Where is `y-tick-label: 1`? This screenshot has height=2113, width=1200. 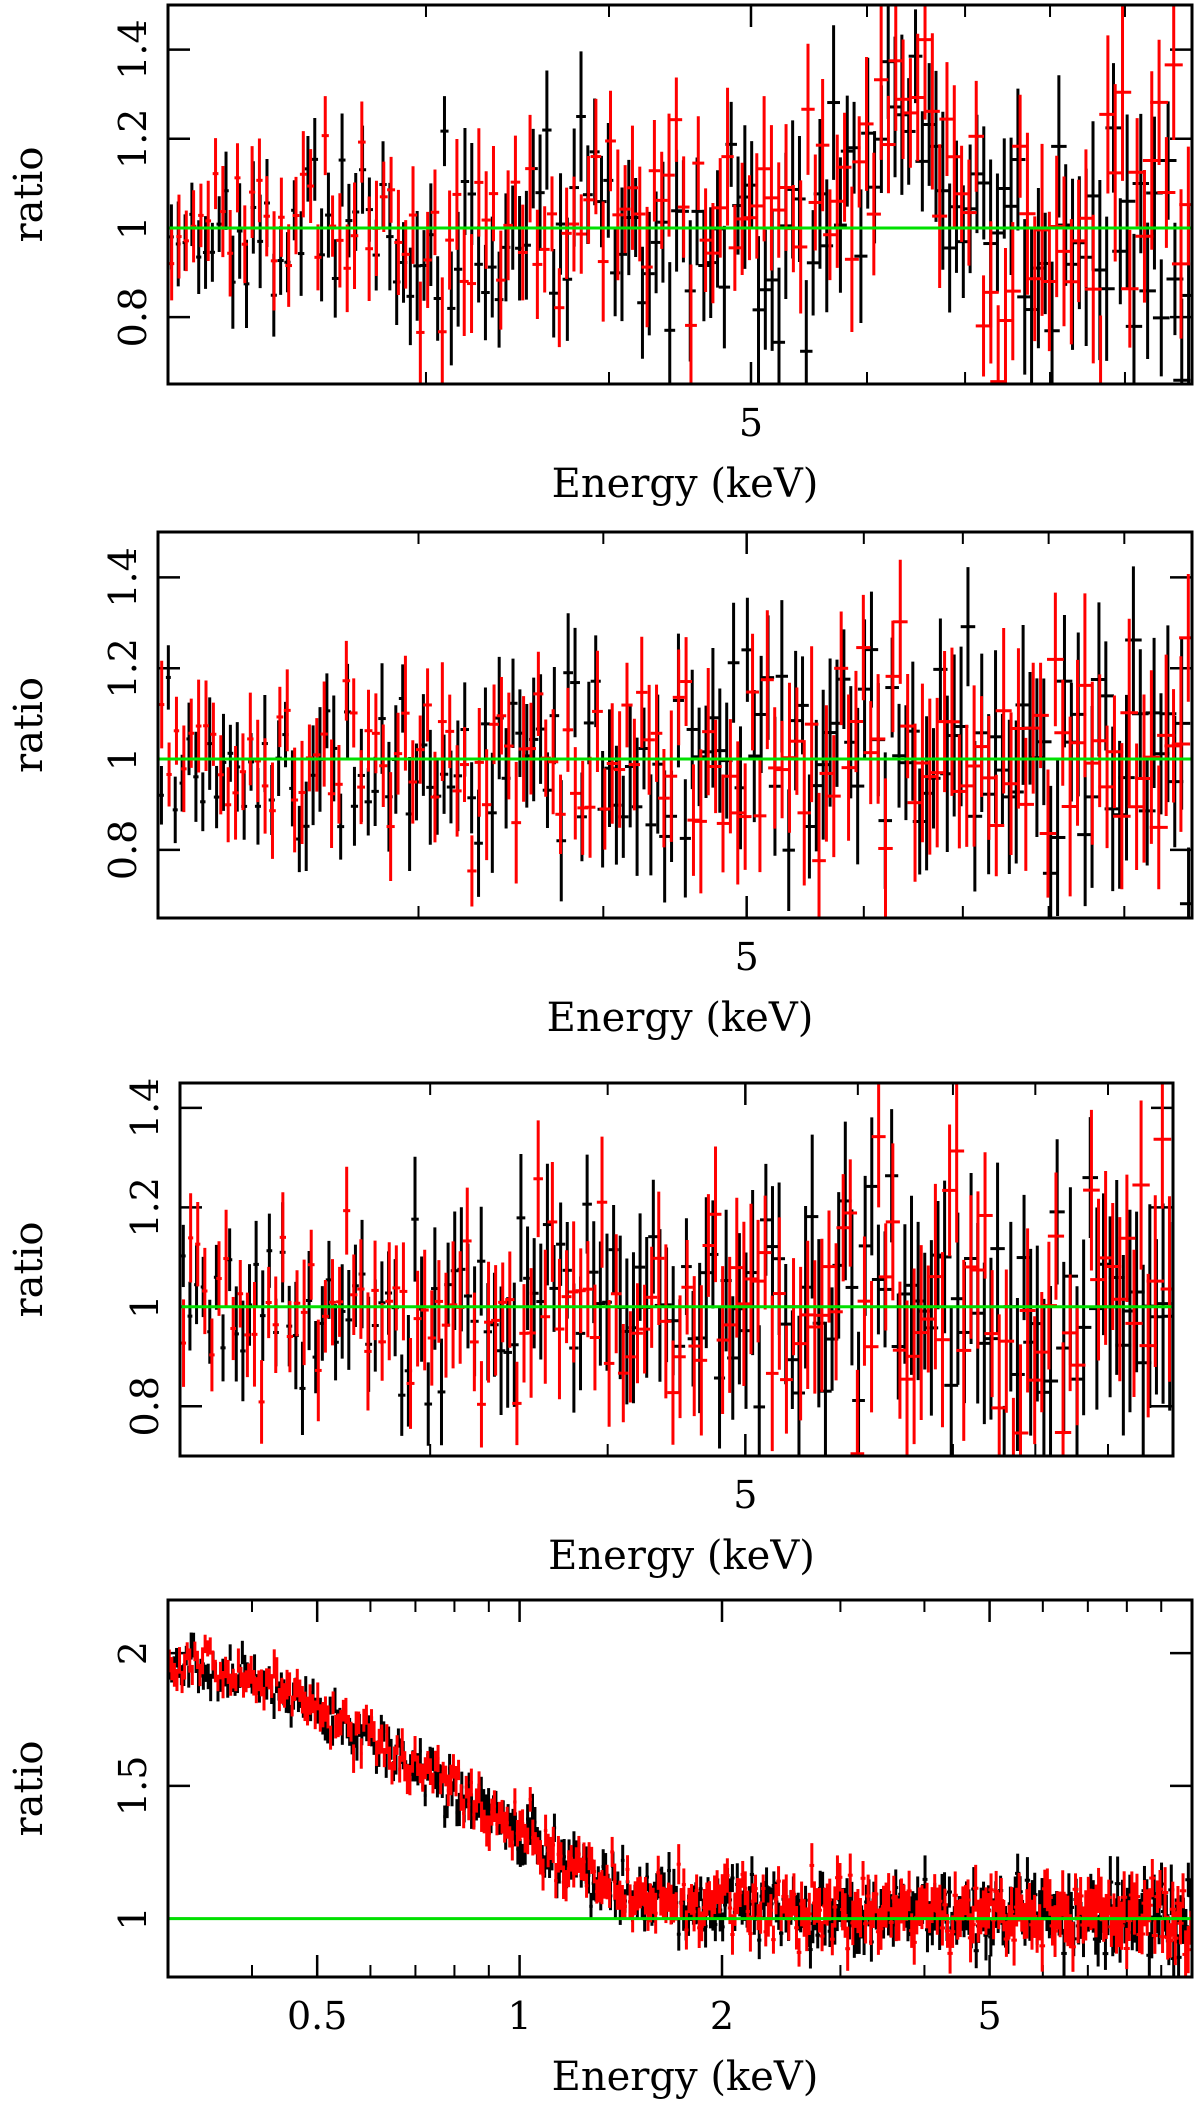
y-tick-label: 1 is located at coordinates (133, 1918).